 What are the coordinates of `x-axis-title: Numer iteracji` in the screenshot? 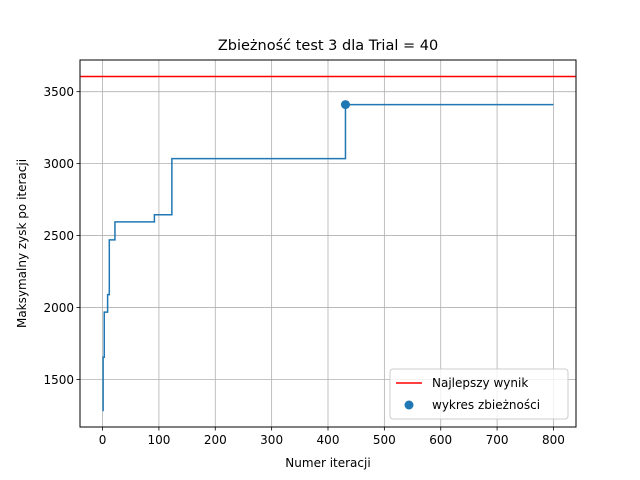 It's located at (327, 463).